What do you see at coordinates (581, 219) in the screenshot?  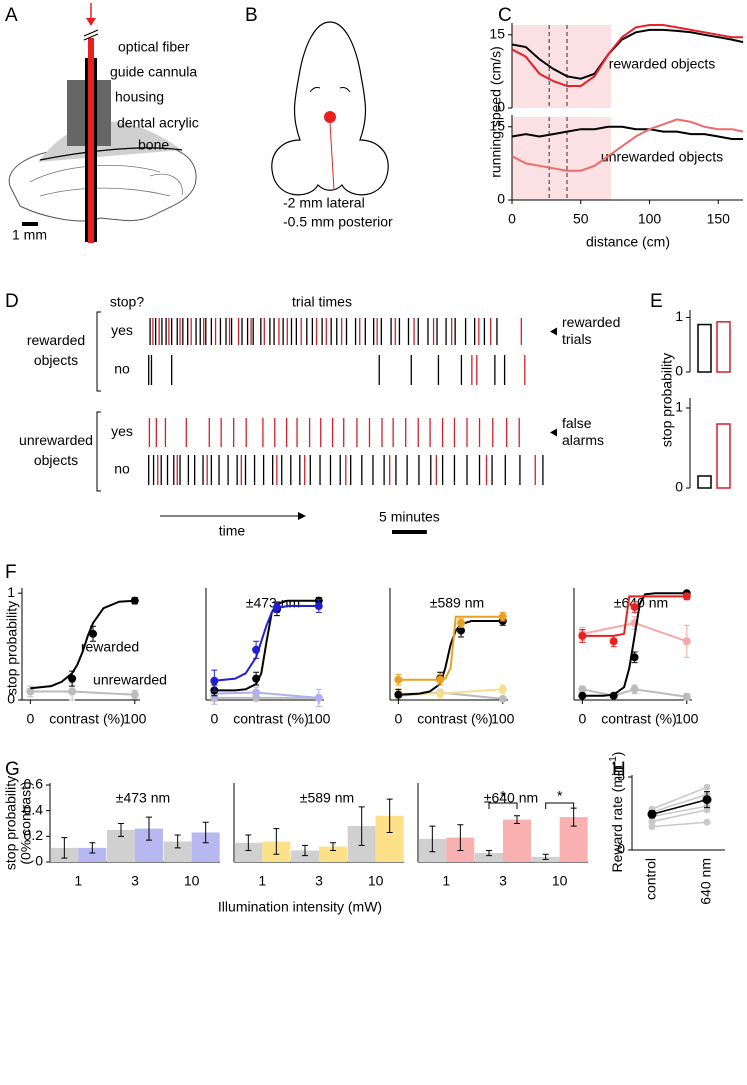 I see `x-tick-label: 50` at bounding box center [581, 219].